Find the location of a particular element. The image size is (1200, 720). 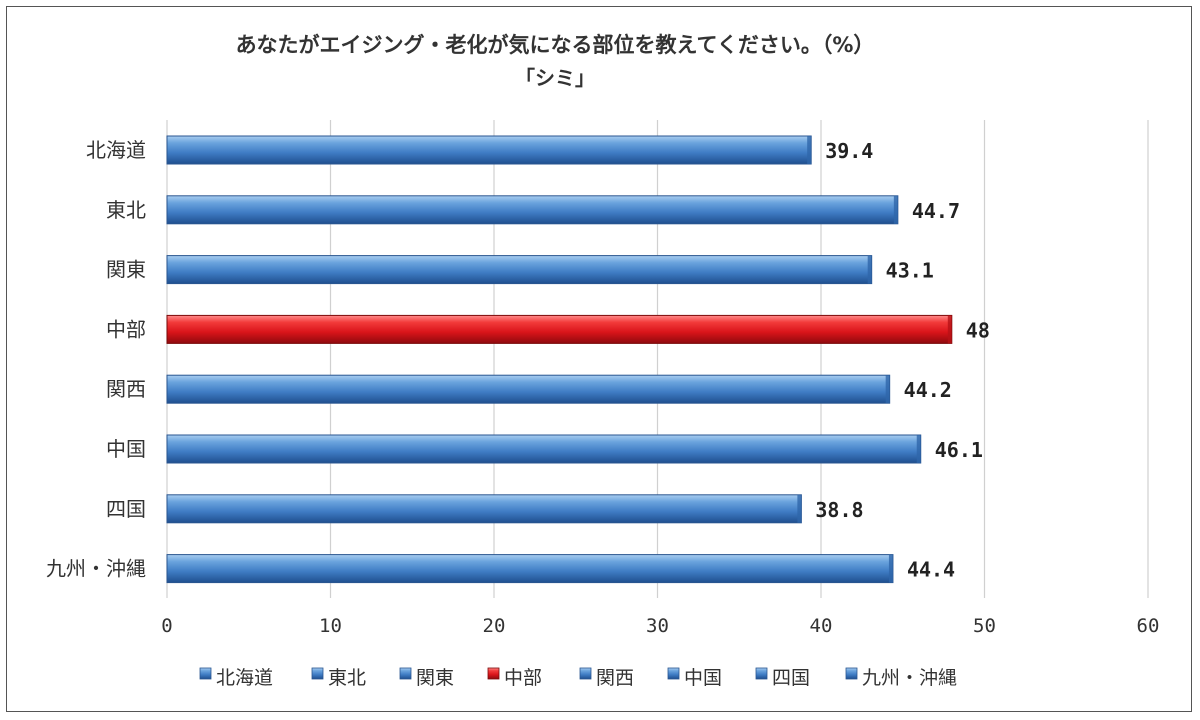

data-label: 48 is located at coordinates (978, 330).